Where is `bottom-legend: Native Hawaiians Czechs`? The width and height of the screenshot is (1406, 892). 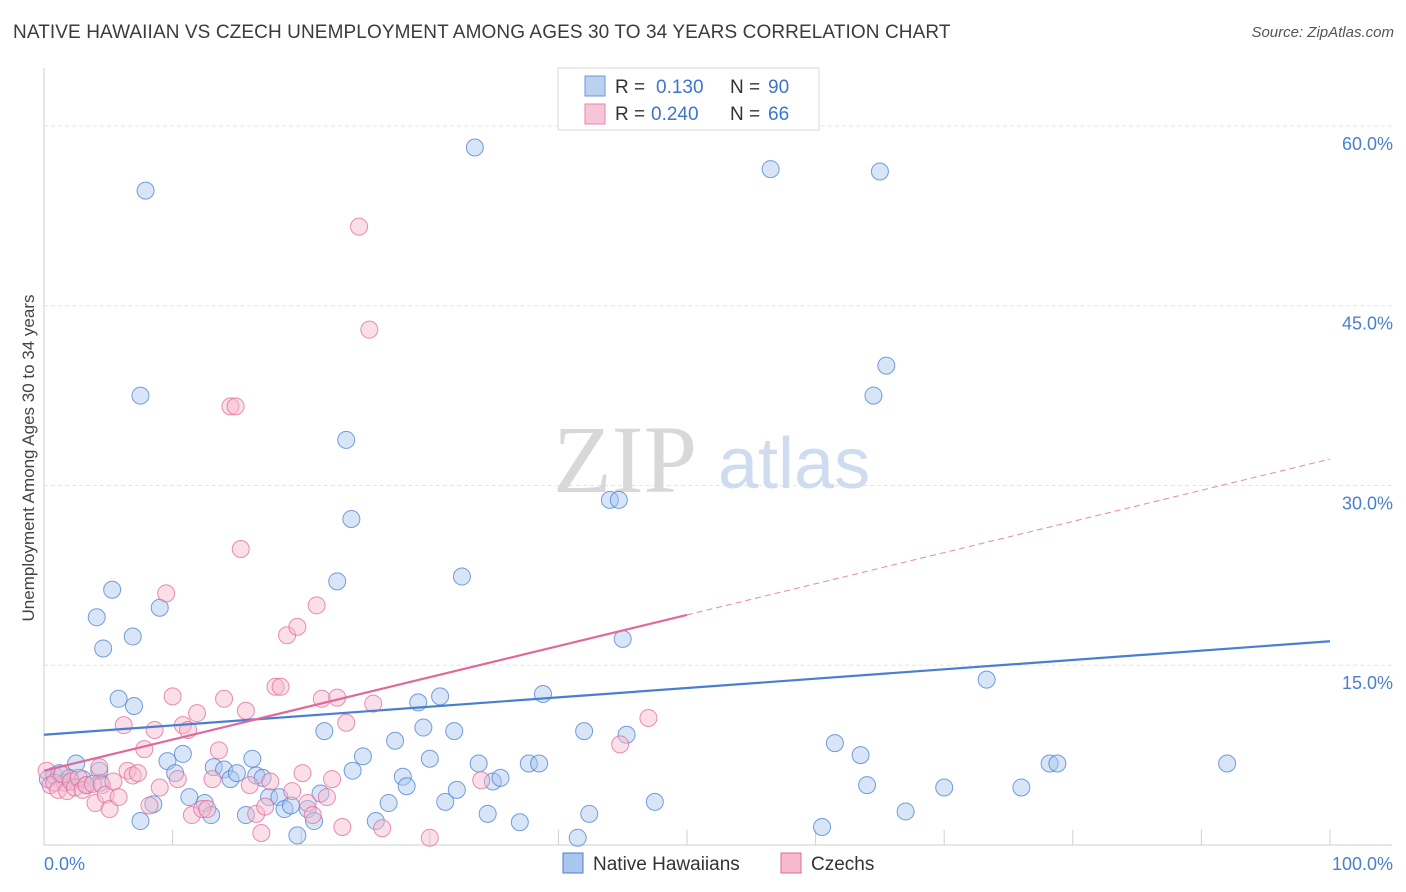
bottom-legend: Native Hawaiians Czechs is located at coordinates (718, 863).